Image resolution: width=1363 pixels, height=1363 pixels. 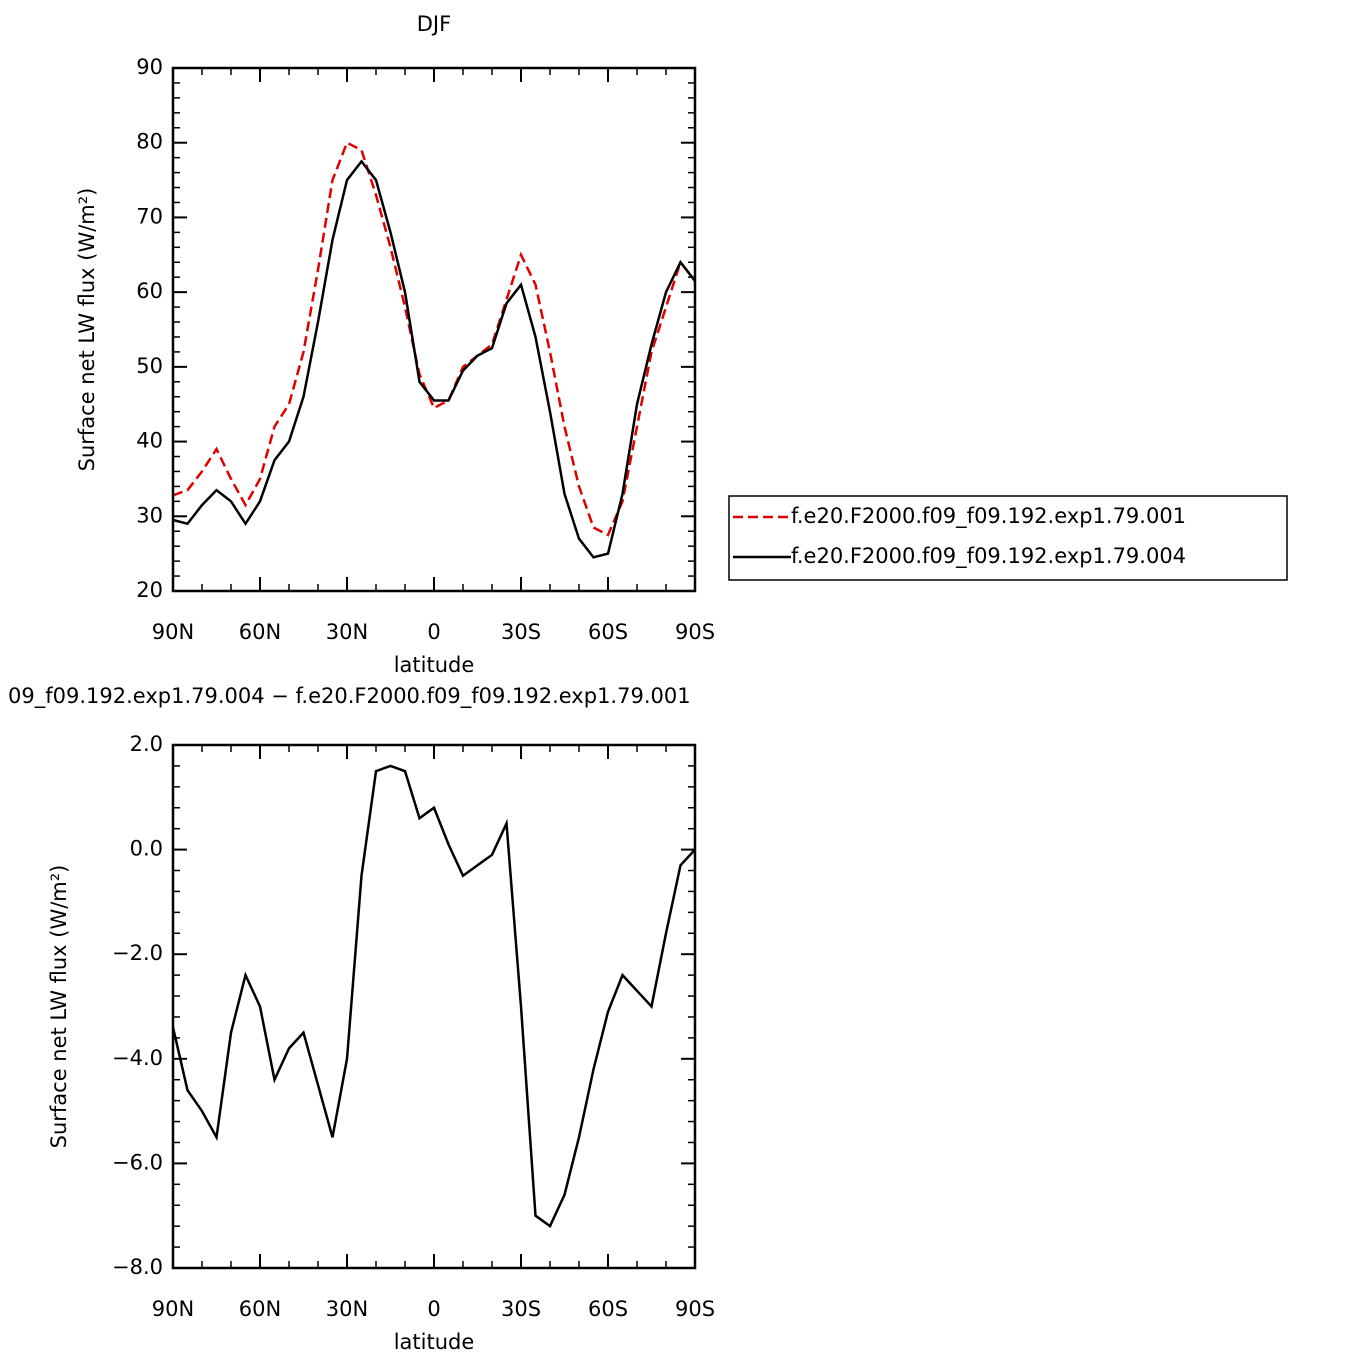 What do you see at coordinates (149, 441) in the screenshot?
I see `y-tick-label: 40` at bounding box center [149, 441].